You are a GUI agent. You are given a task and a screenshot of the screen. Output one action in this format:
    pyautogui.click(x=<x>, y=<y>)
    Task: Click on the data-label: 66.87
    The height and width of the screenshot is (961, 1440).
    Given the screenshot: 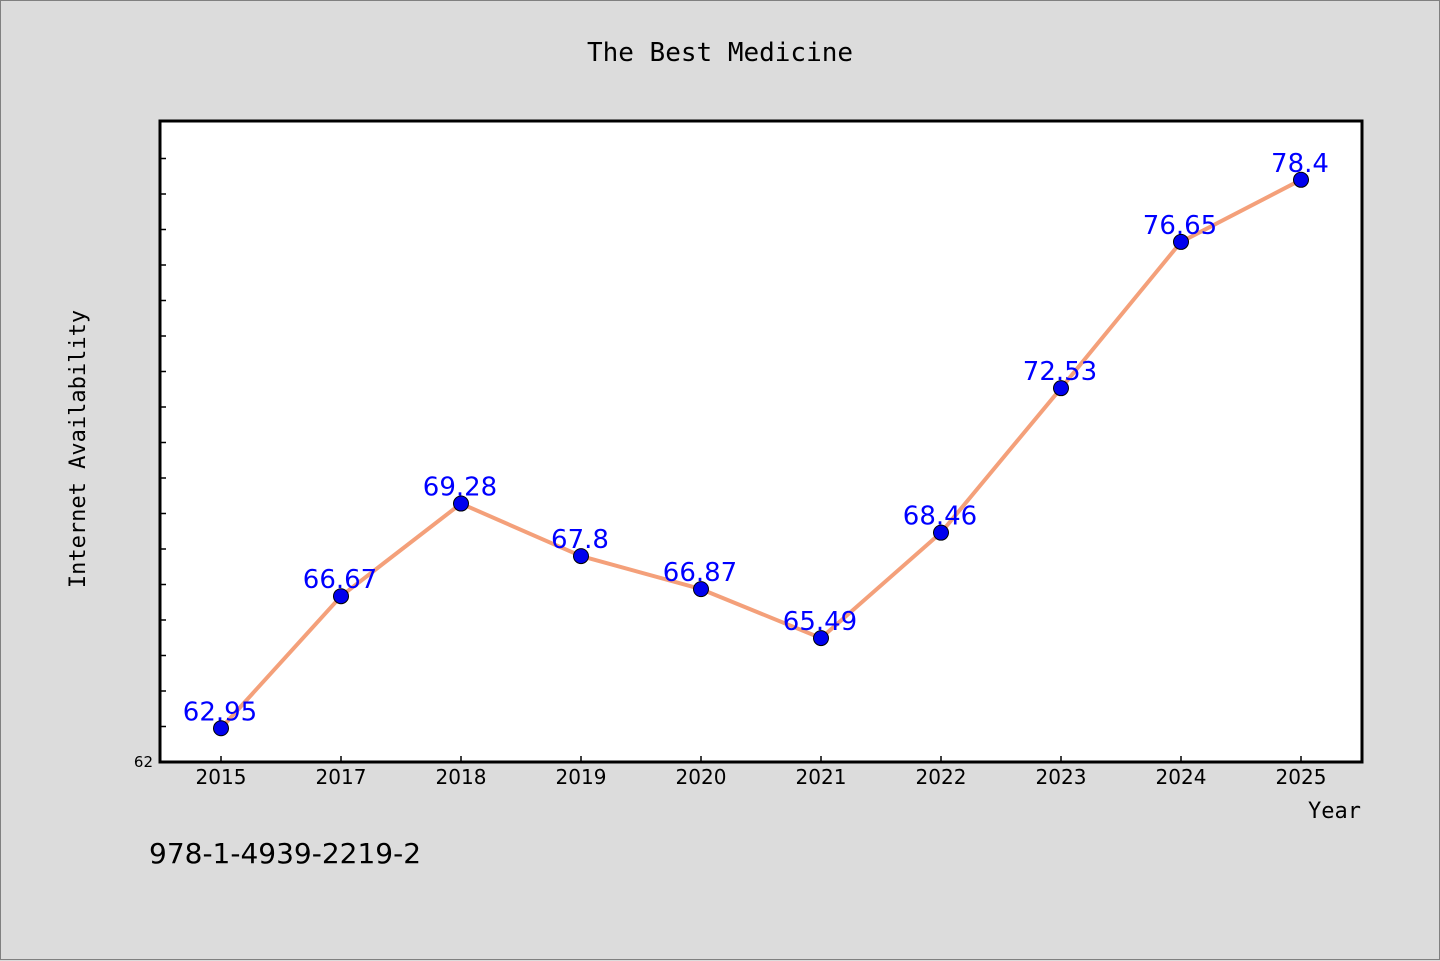 What is the action you would take?
    pyautogui.click(x=700, y=573)
    